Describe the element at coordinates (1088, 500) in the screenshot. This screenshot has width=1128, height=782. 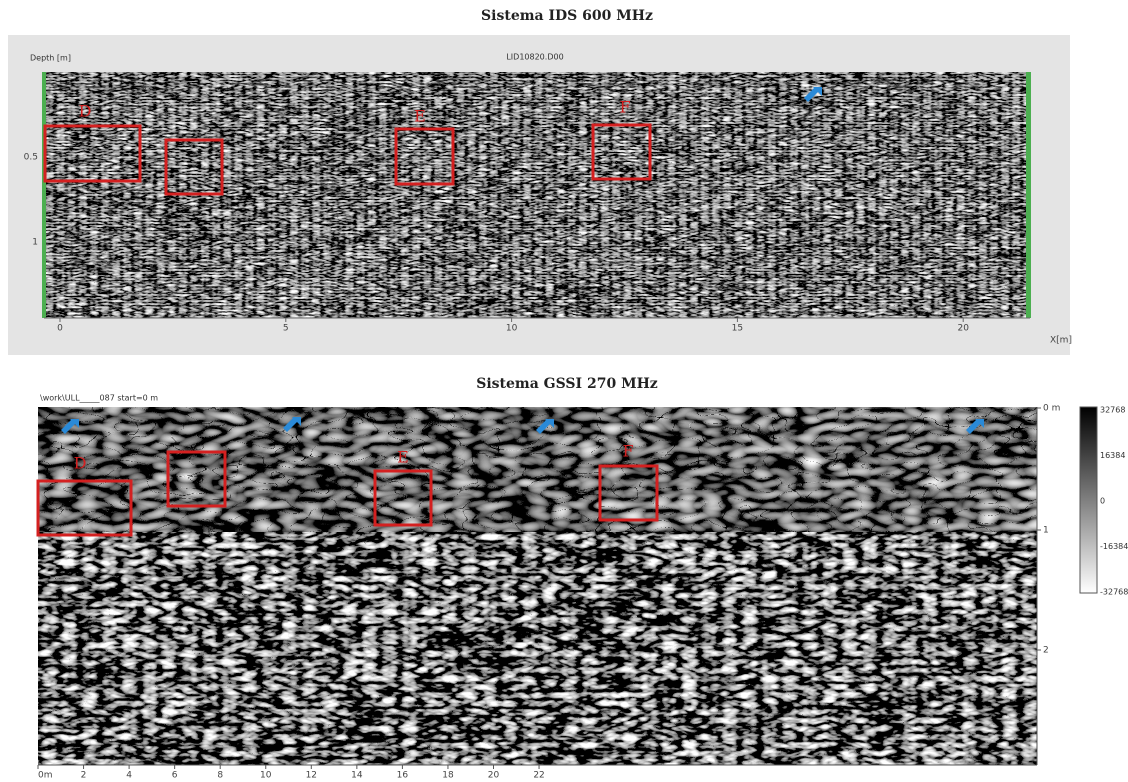
I see `colorbar` at that location.